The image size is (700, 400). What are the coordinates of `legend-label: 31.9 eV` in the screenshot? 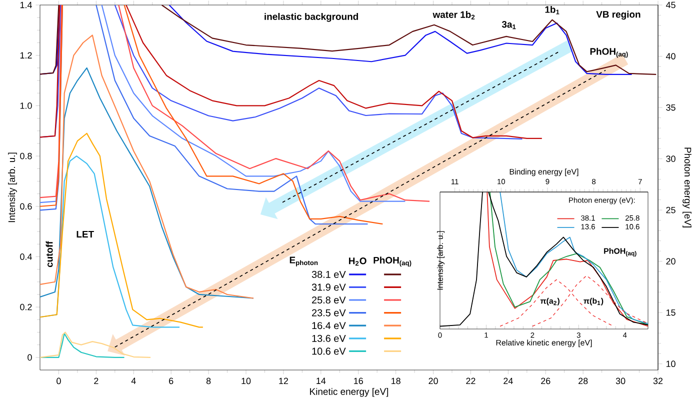 It's located at (329, 287).